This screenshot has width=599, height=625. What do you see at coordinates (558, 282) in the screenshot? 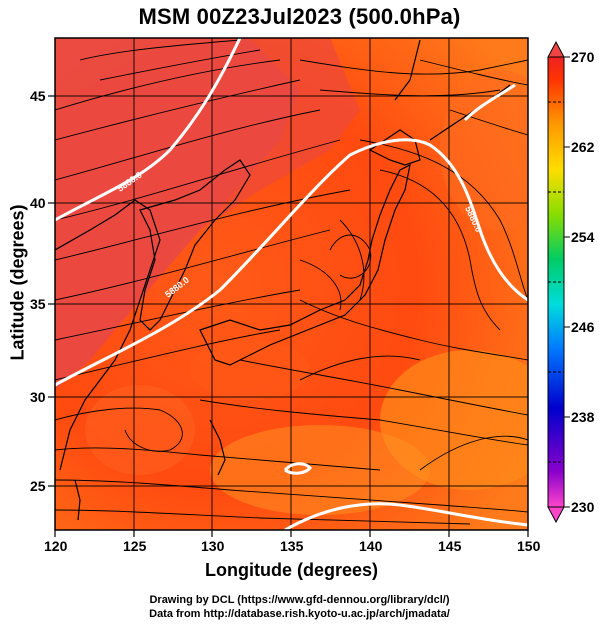
I see `colorbar` at bounding box center [558, 282].